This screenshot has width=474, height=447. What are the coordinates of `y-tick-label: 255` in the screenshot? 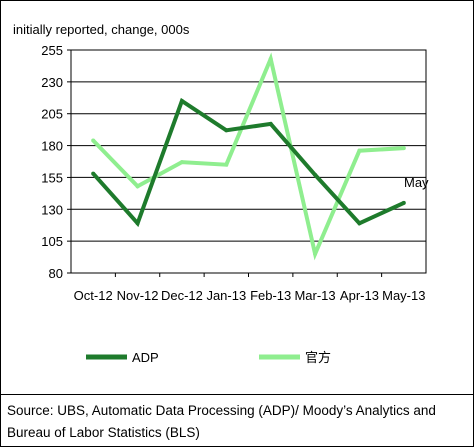 It's located at (52, 50).